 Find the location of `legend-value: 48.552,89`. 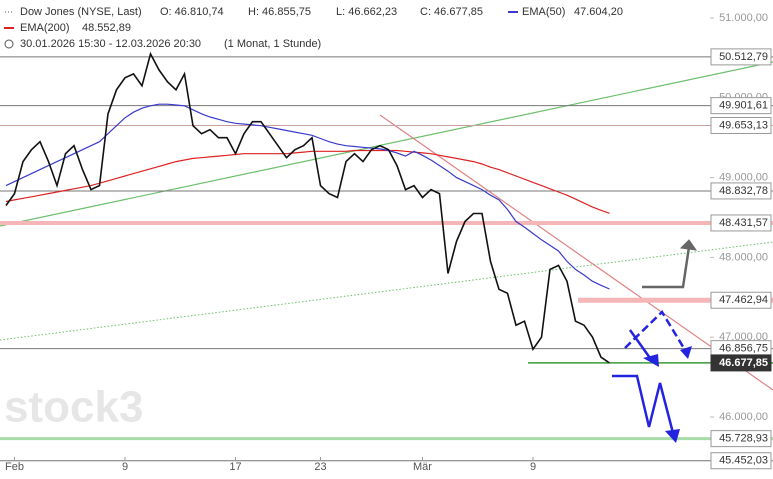

legend-value: 48.552,89 is located at coordinates (106, 28).